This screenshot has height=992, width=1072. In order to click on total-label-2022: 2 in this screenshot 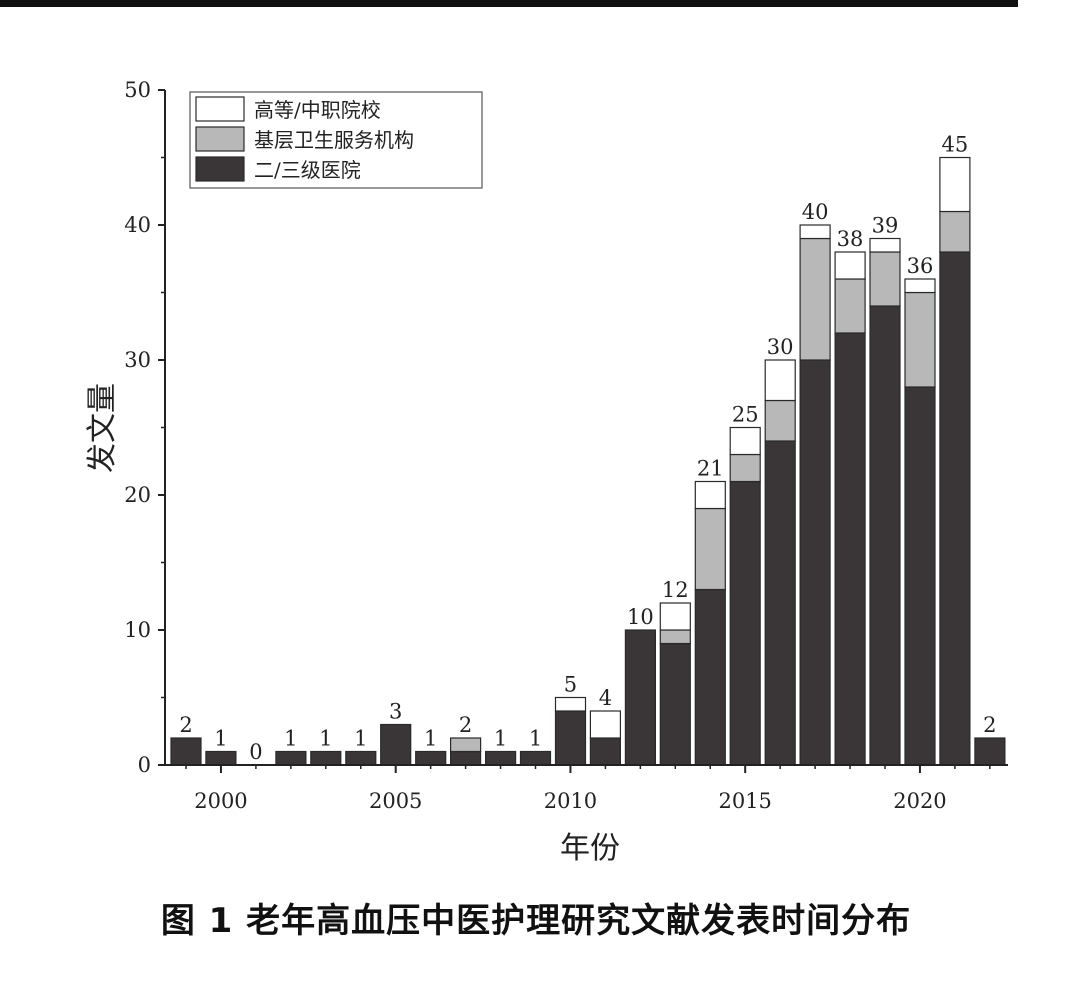, I will do `click(989, 725)`.